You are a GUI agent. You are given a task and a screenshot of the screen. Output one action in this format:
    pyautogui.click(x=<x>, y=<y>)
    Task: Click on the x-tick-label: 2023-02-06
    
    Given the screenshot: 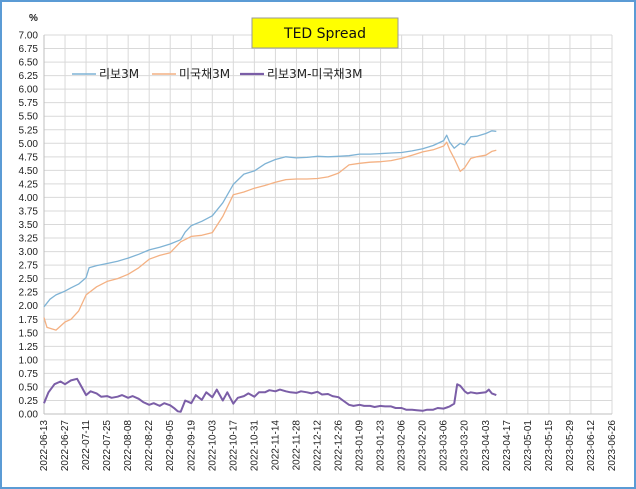 What is the action you would take?
    pyautogui.click(x=402, y=446)
    